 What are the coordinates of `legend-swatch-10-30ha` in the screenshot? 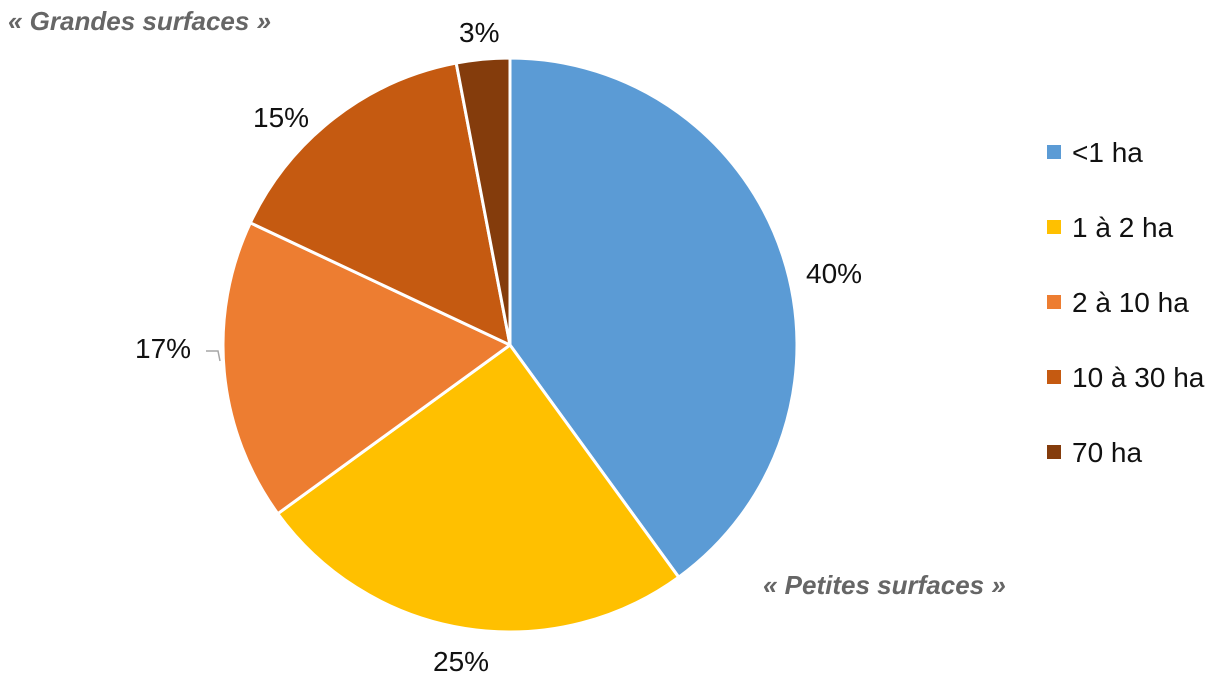 It's located at (1054, 377).